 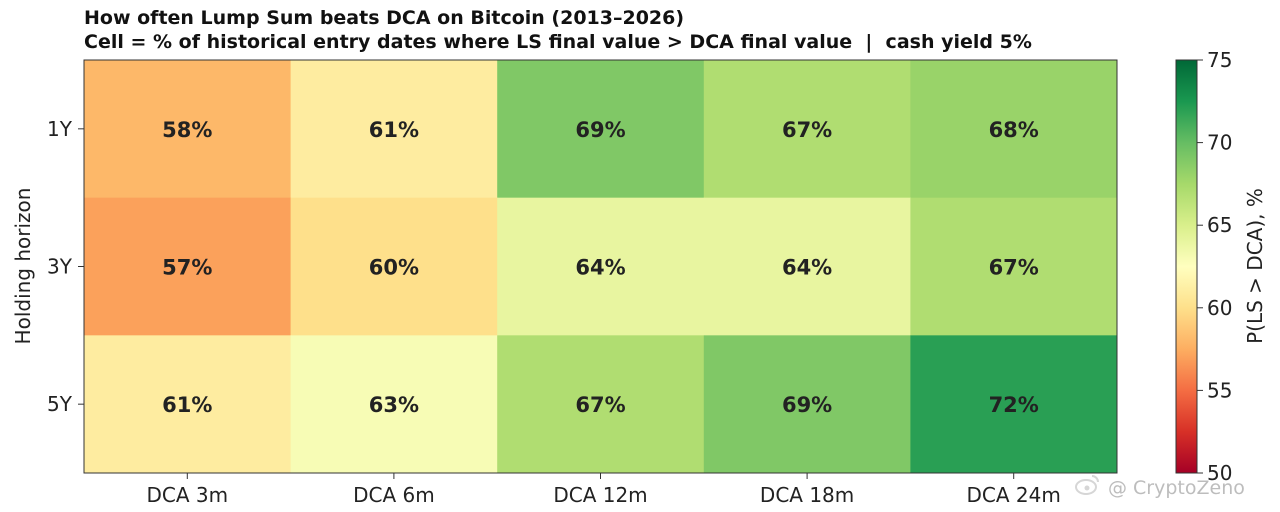 What do you see at coordinates (1255, 266) in the screenshot?
I see `colorbar-label: P(LS > DCA), %` at bounding box center [1255, 266].